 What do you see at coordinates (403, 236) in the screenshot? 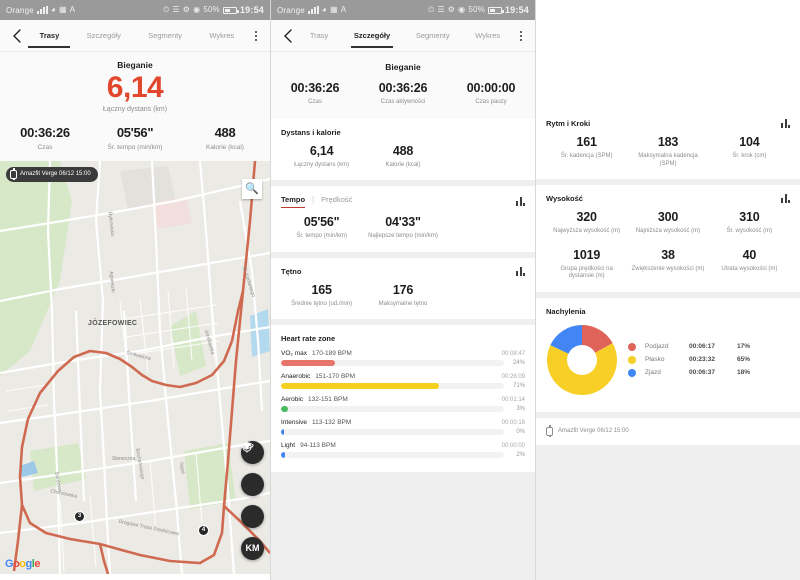
I see `stat-best-pace-label: Najlepsze tempo (min/km)` at bounding box center [403, 236].